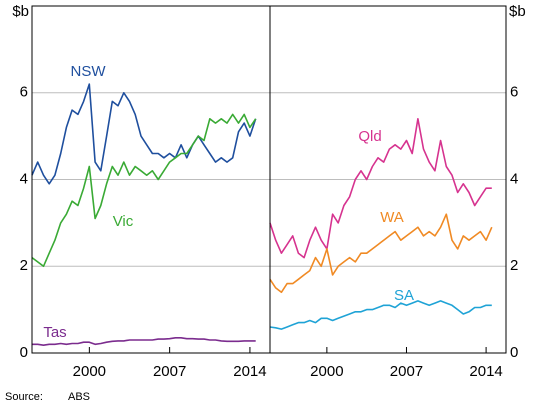 This screenshot has height=409, width=539. What do you see at coordinates (392, 217) in the screenshot?
I see `series-label: WA` at bounding box center [392, 217].